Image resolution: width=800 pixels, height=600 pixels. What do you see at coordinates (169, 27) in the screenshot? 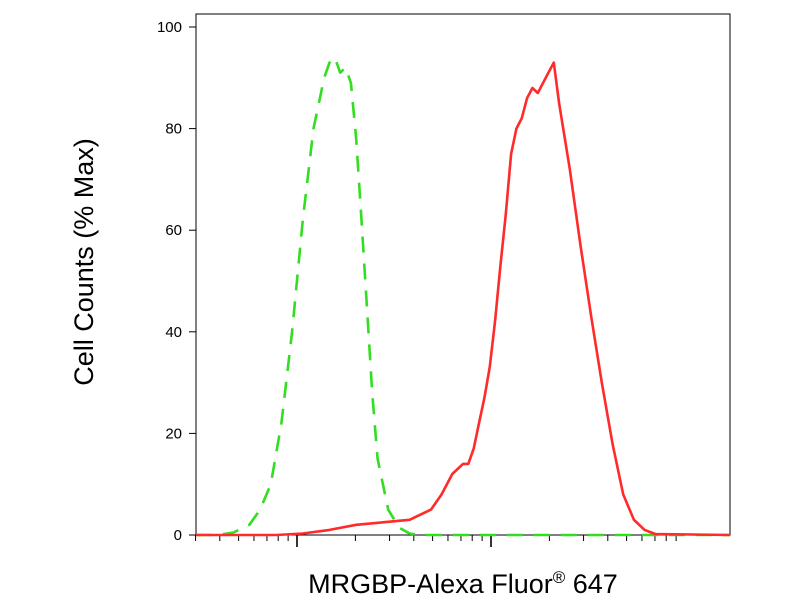
I see `y-tick-label: 100` at bounding box center [169, 27].